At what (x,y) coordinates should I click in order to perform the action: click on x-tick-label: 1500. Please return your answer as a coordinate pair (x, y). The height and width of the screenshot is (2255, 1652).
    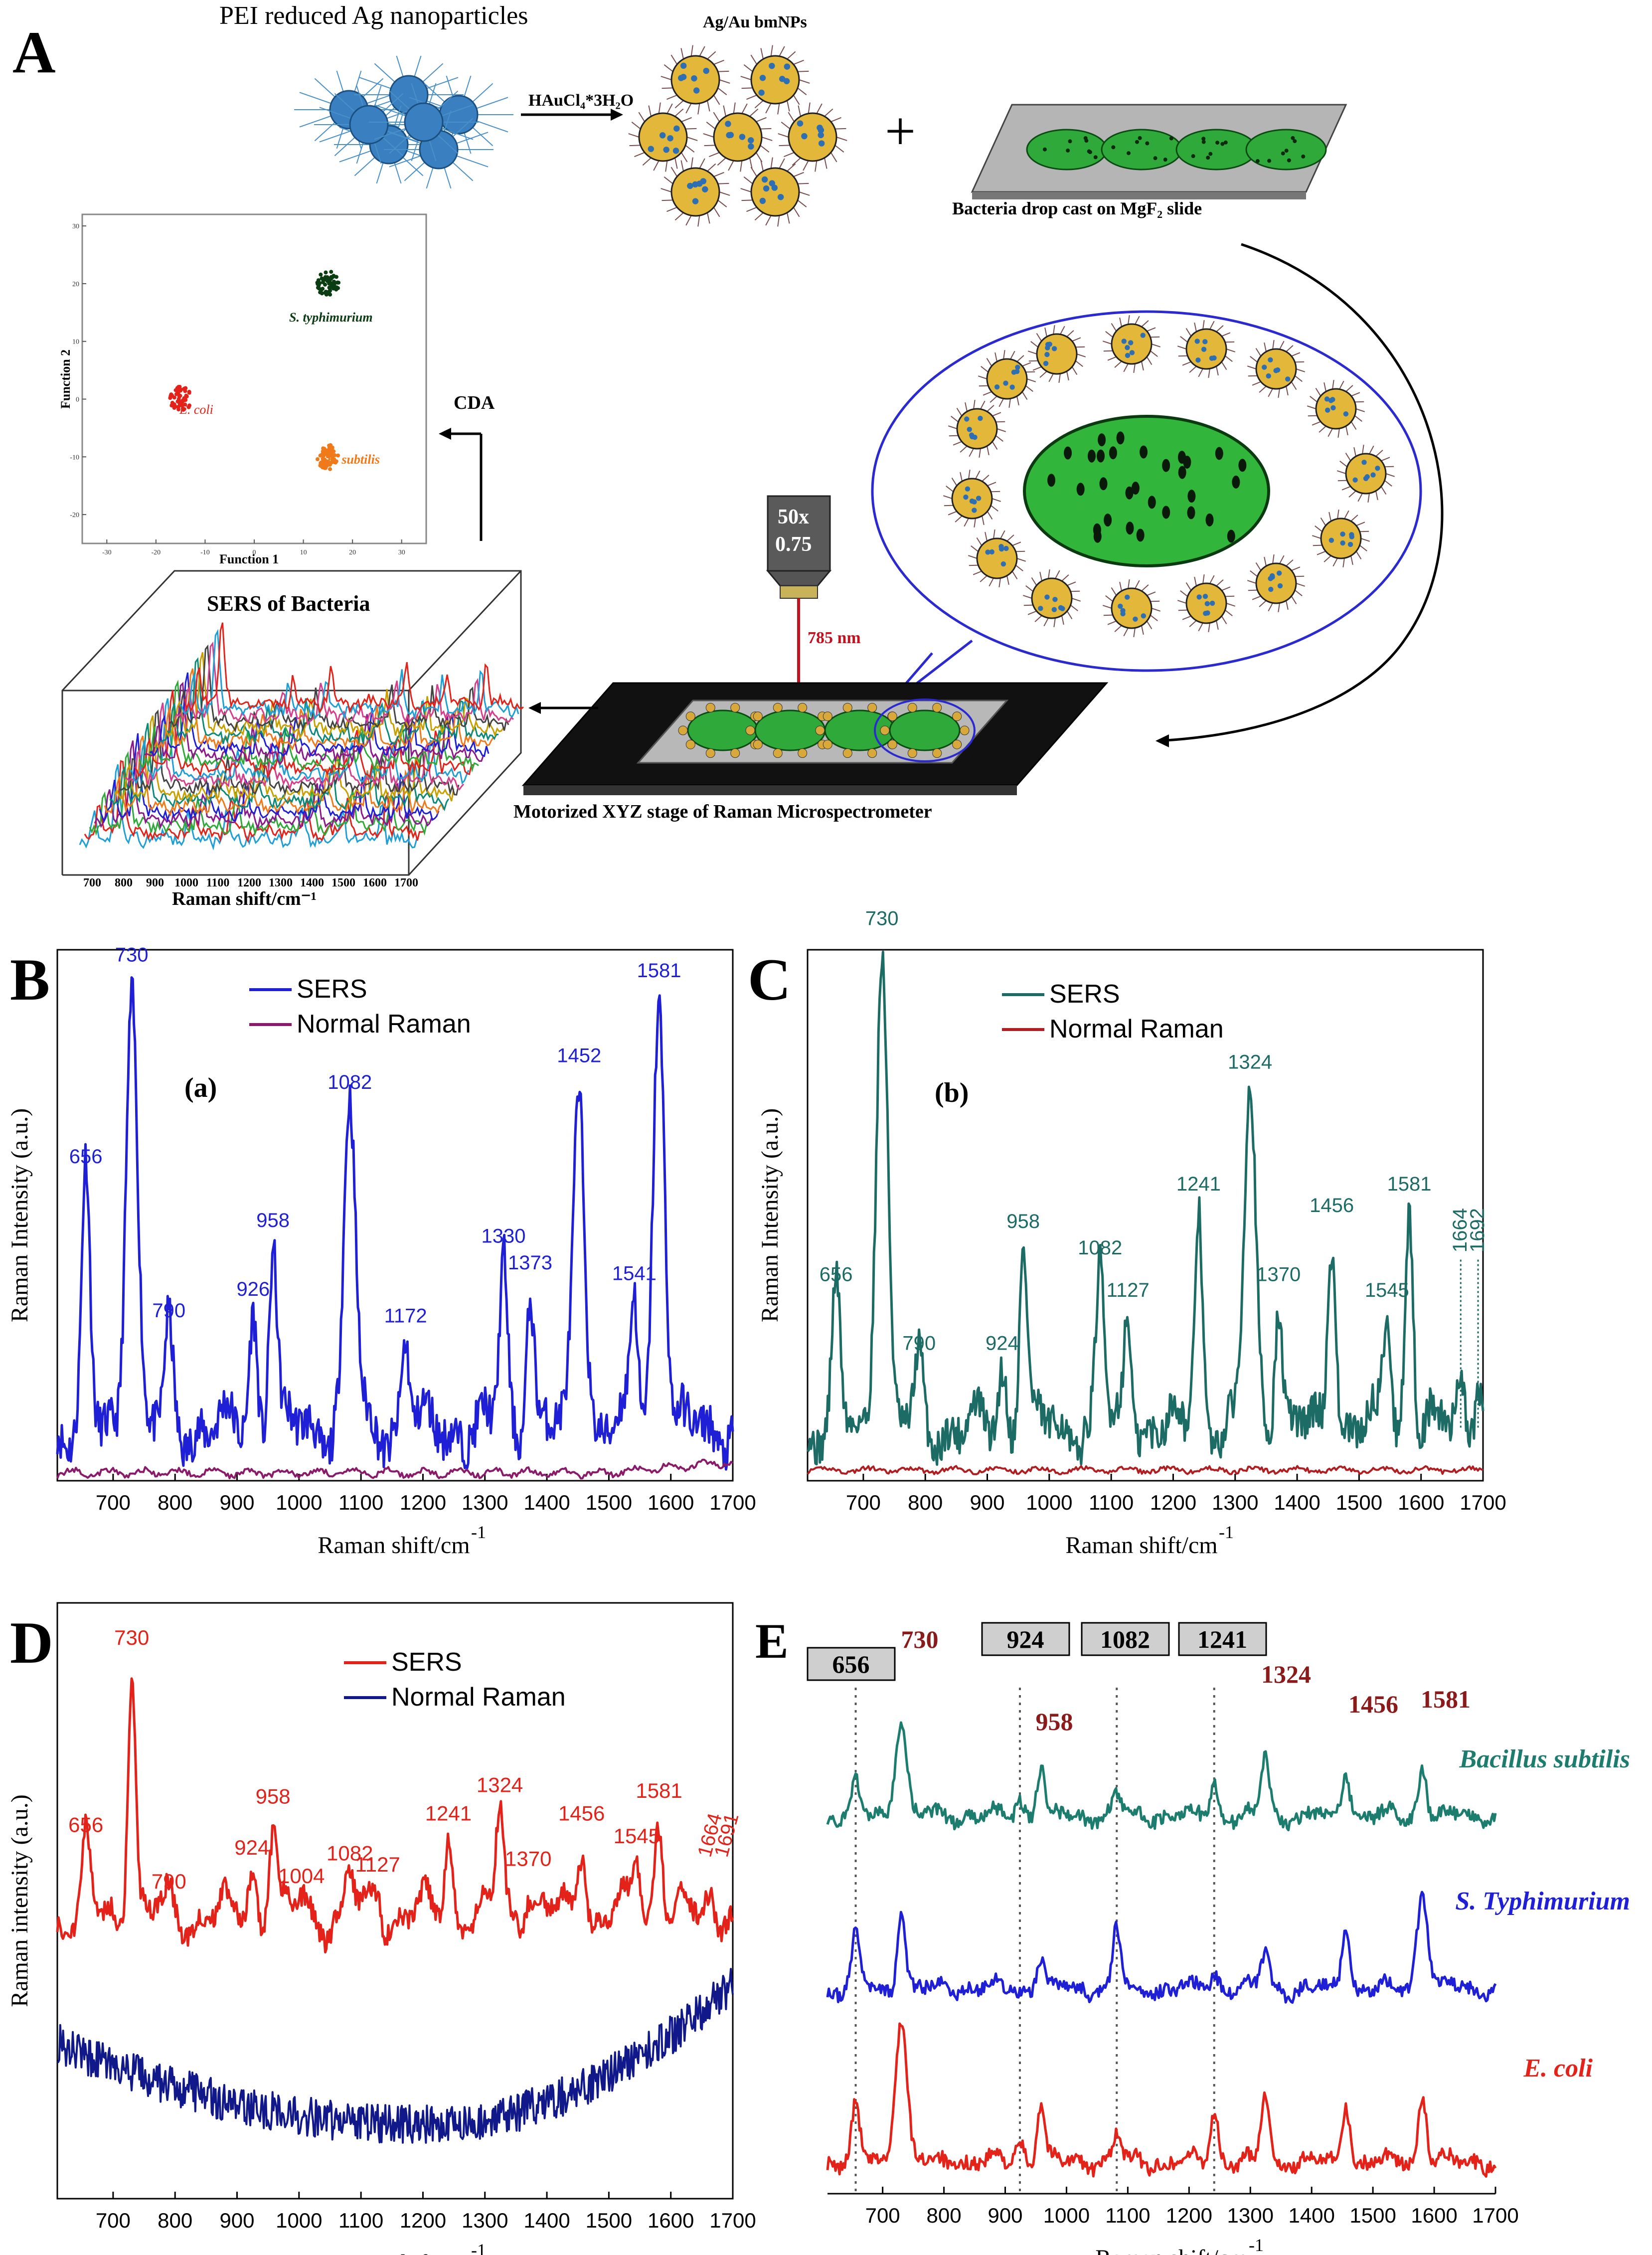
    Looking at the image, I should click on (609, 2221).